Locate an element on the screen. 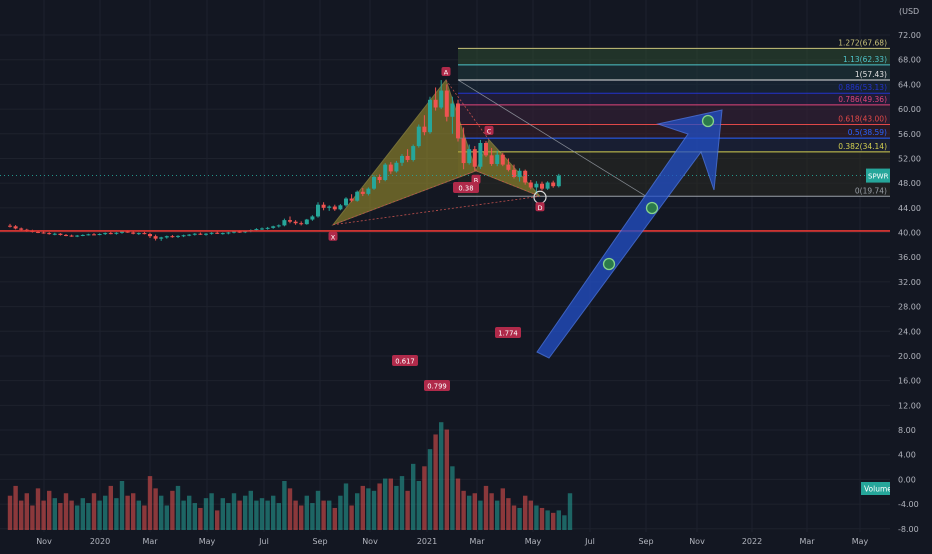 Image resolution: width=932 pixels, height=554 pixels. projection-arrow is located at coordinates (629, 234).